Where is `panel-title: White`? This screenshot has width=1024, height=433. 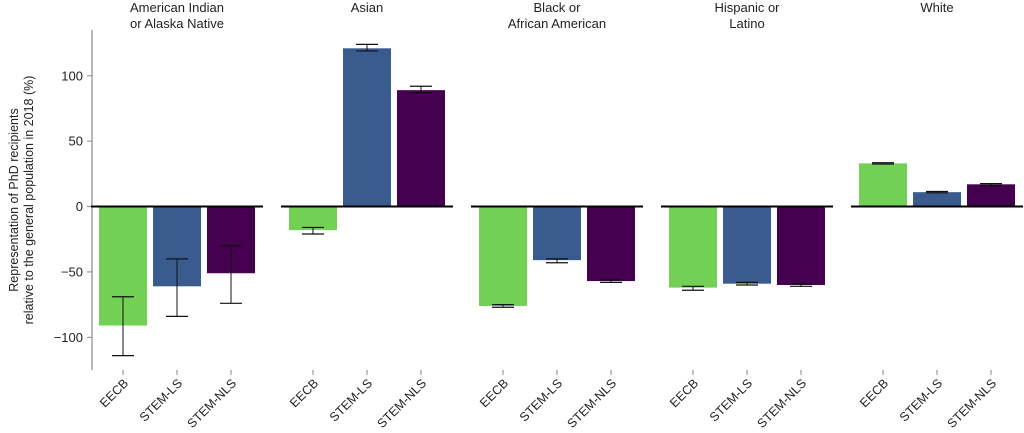 panel-title: White is located at coordinates (936, 7).